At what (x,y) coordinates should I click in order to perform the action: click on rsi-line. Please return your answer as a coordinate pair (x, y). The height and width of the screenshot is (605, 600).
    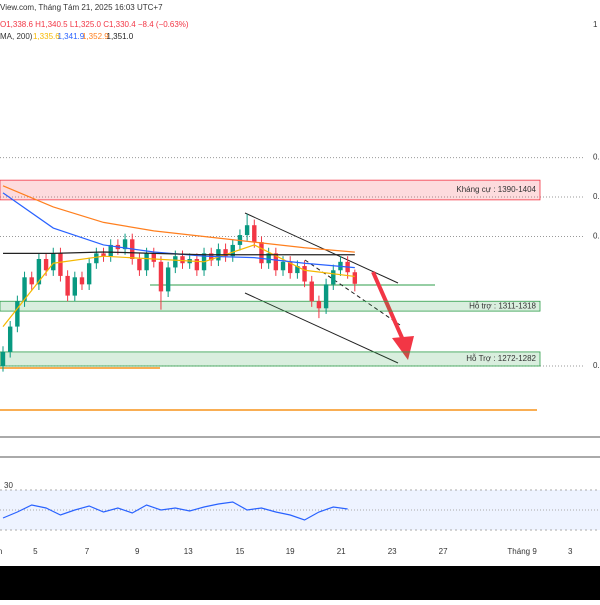
    Looking at the image, I should click on (175, 511).